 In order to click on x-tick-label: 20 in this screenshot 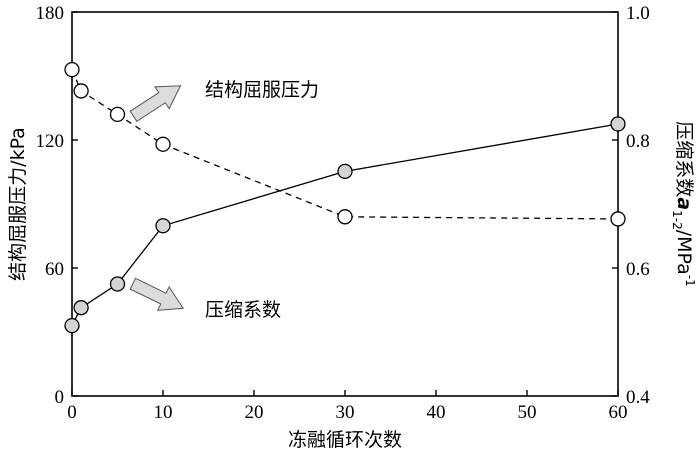, I will do `click(254, 412)`.